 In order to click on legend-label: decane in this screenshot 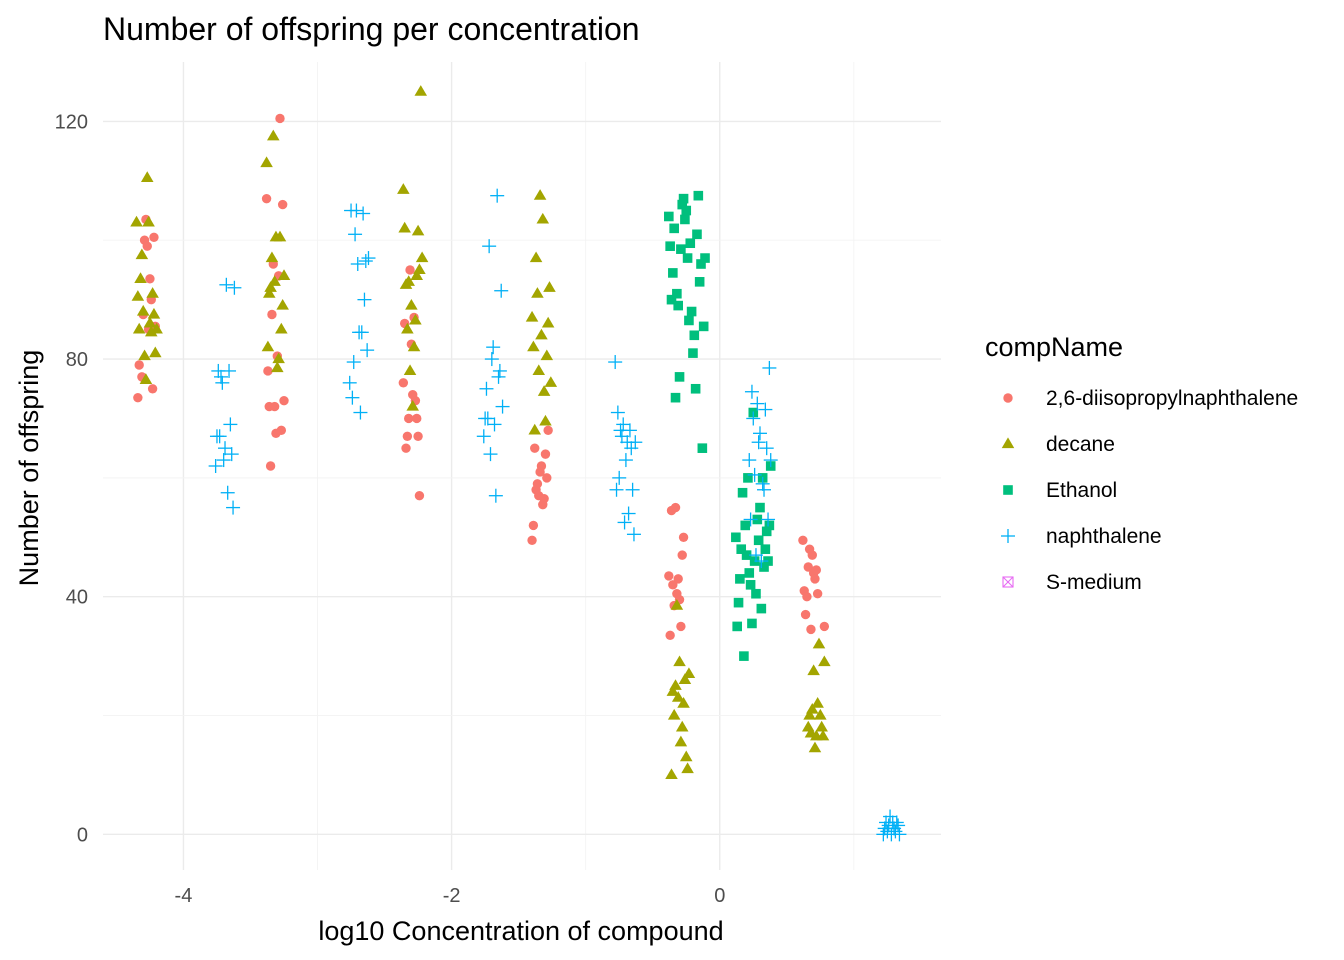, I will do `click(1080, 444)`.